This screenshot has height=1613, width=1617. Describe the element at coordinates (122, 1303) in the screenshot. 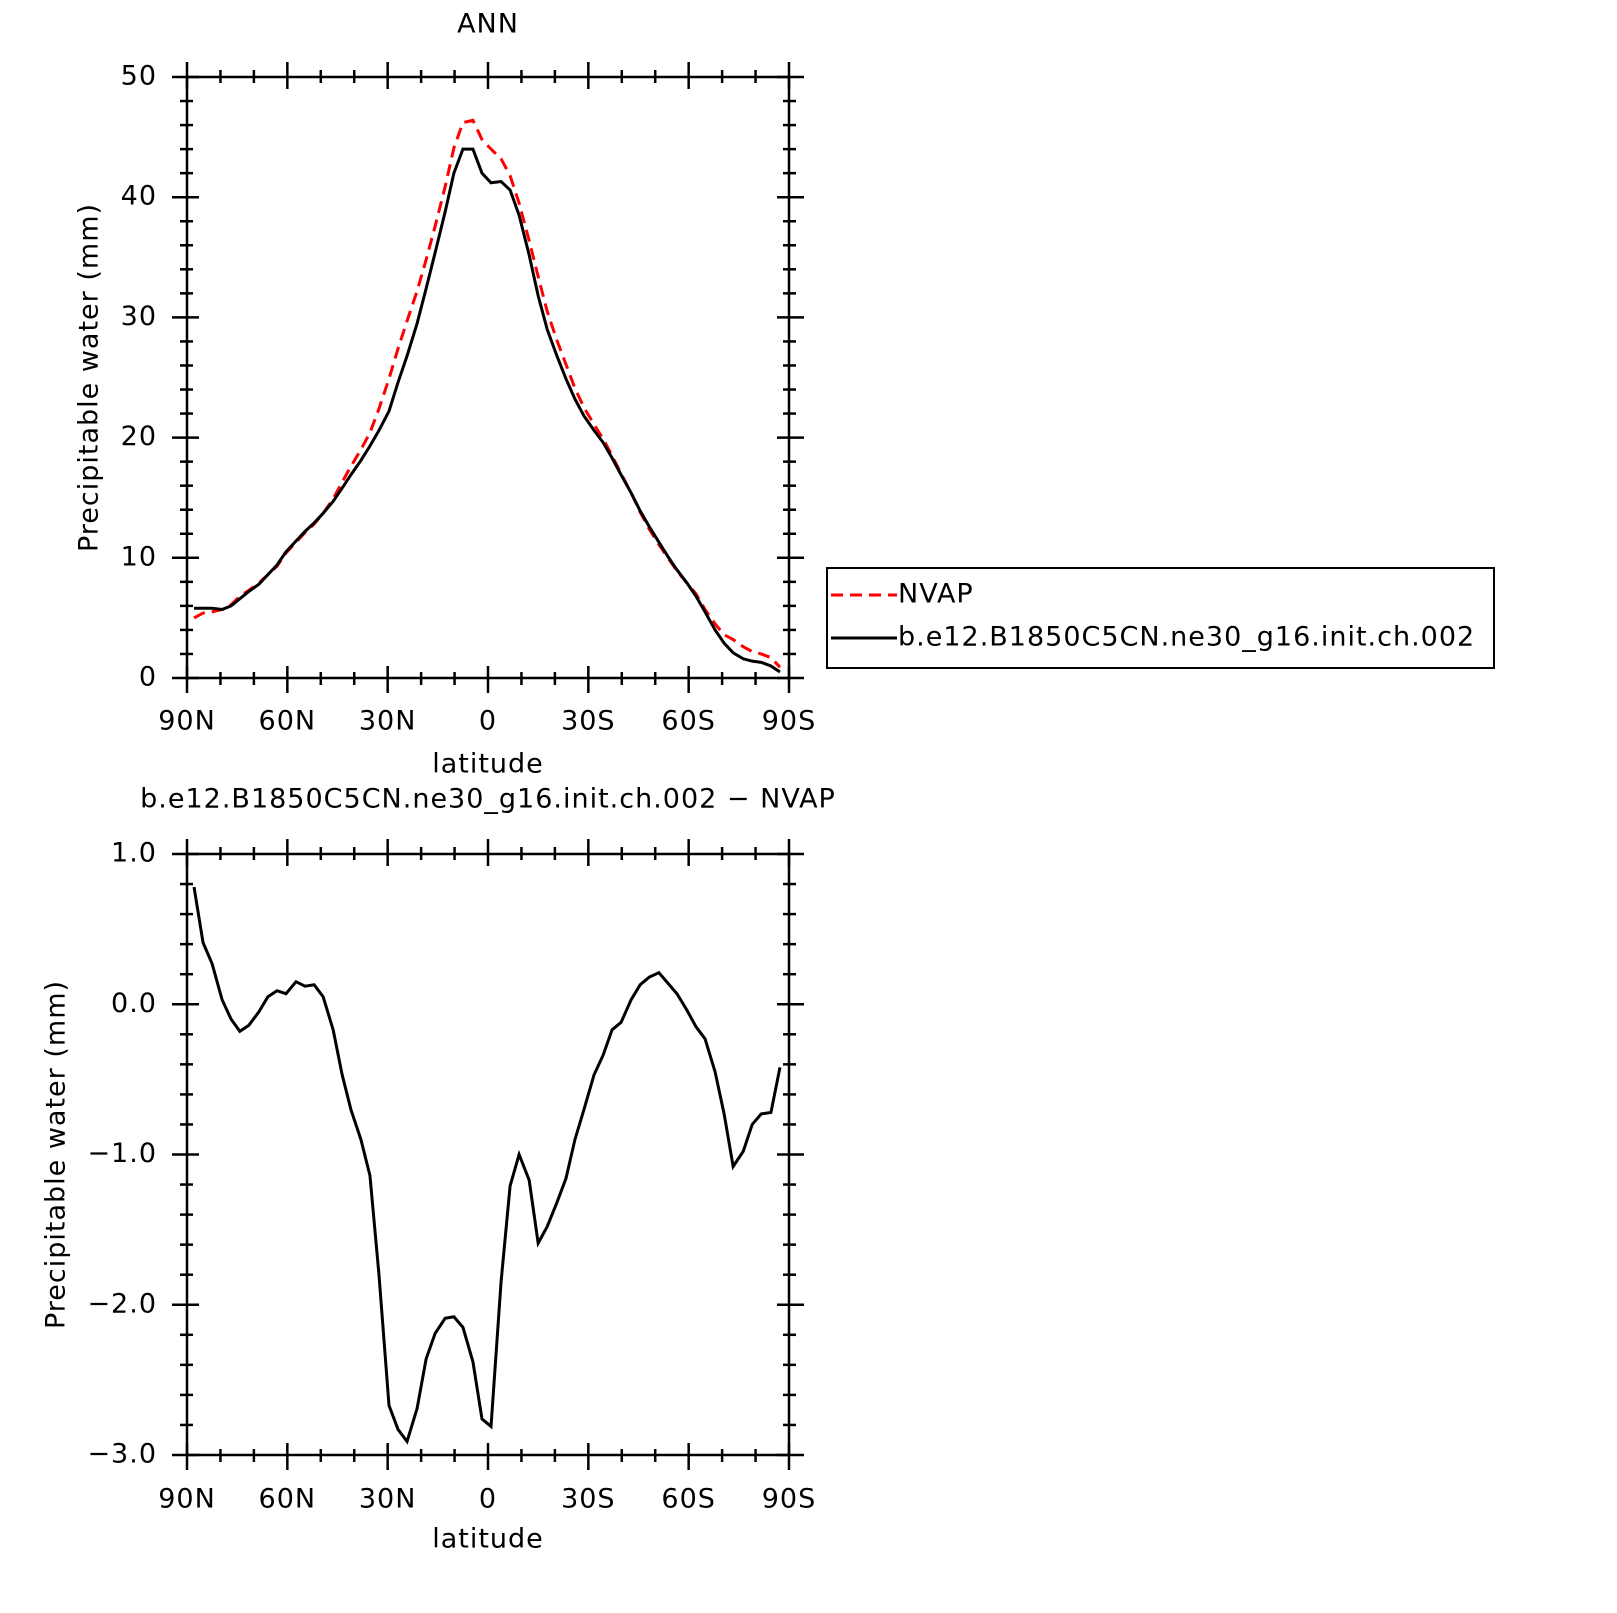

I see `y-tick-label: −2.0` at that location.